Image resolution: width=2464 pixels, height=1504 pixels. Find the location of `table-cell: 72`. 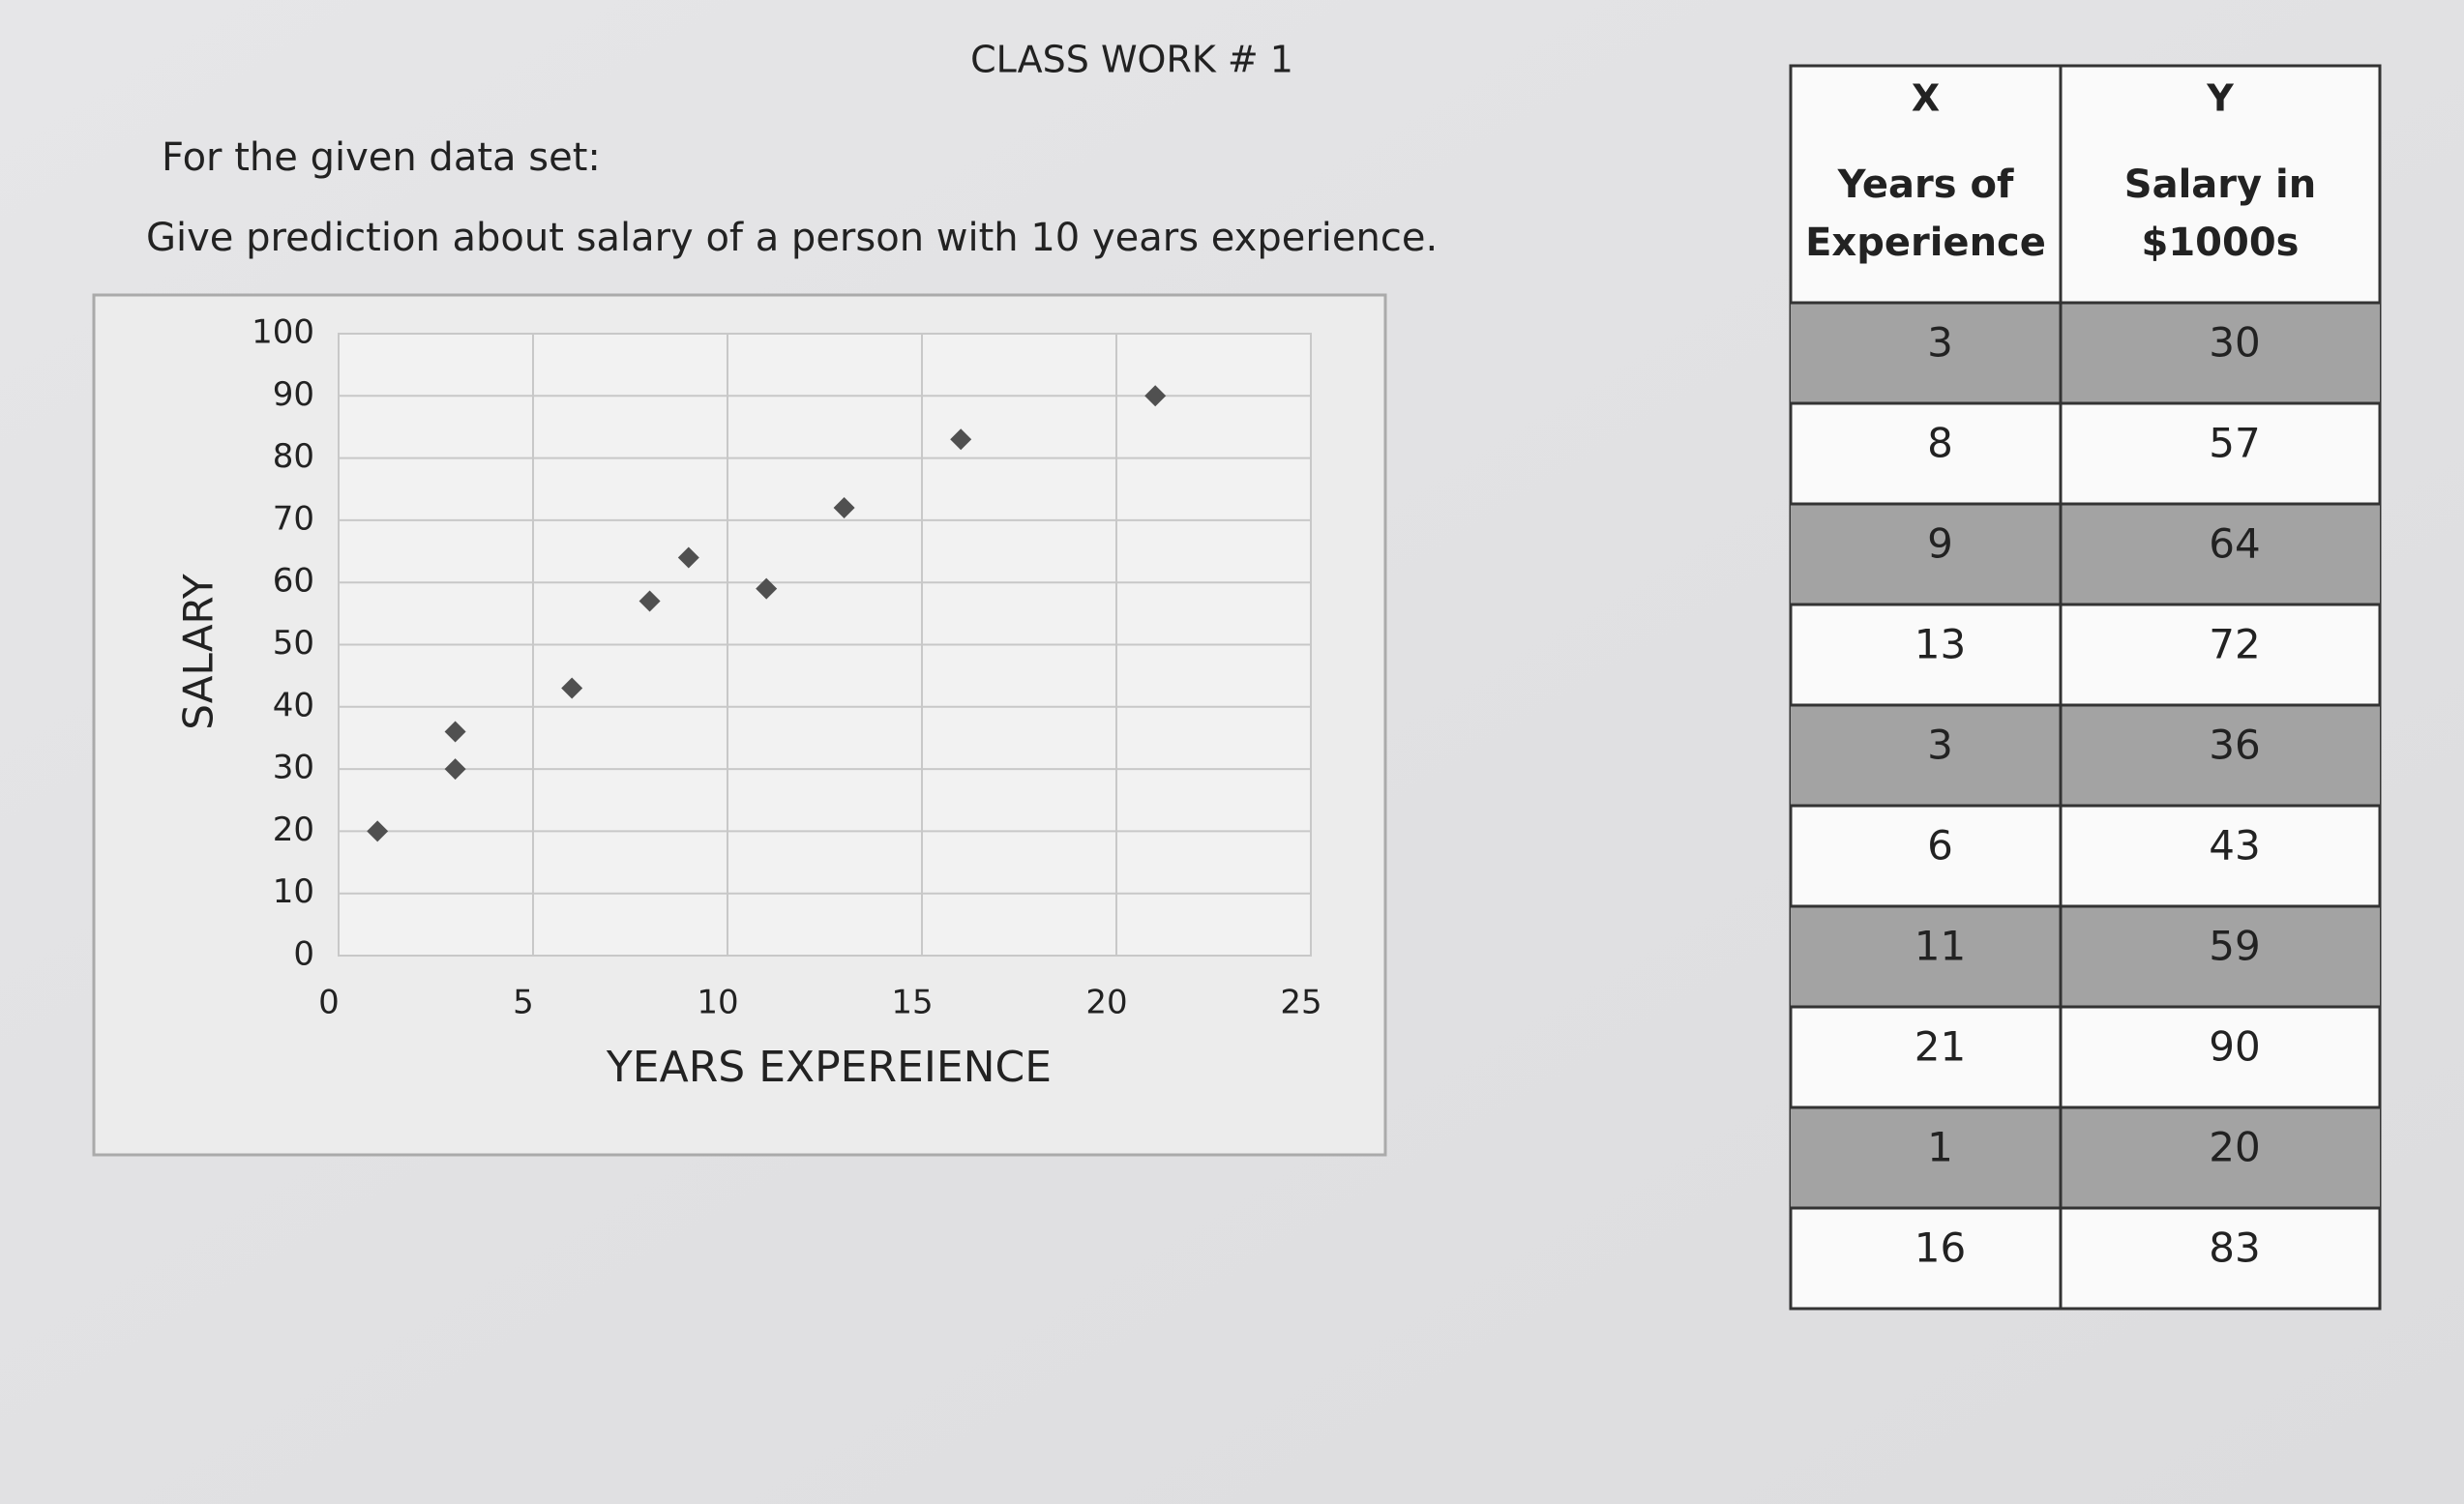

table-cell: 72 is located at coordinates (2234, 644).